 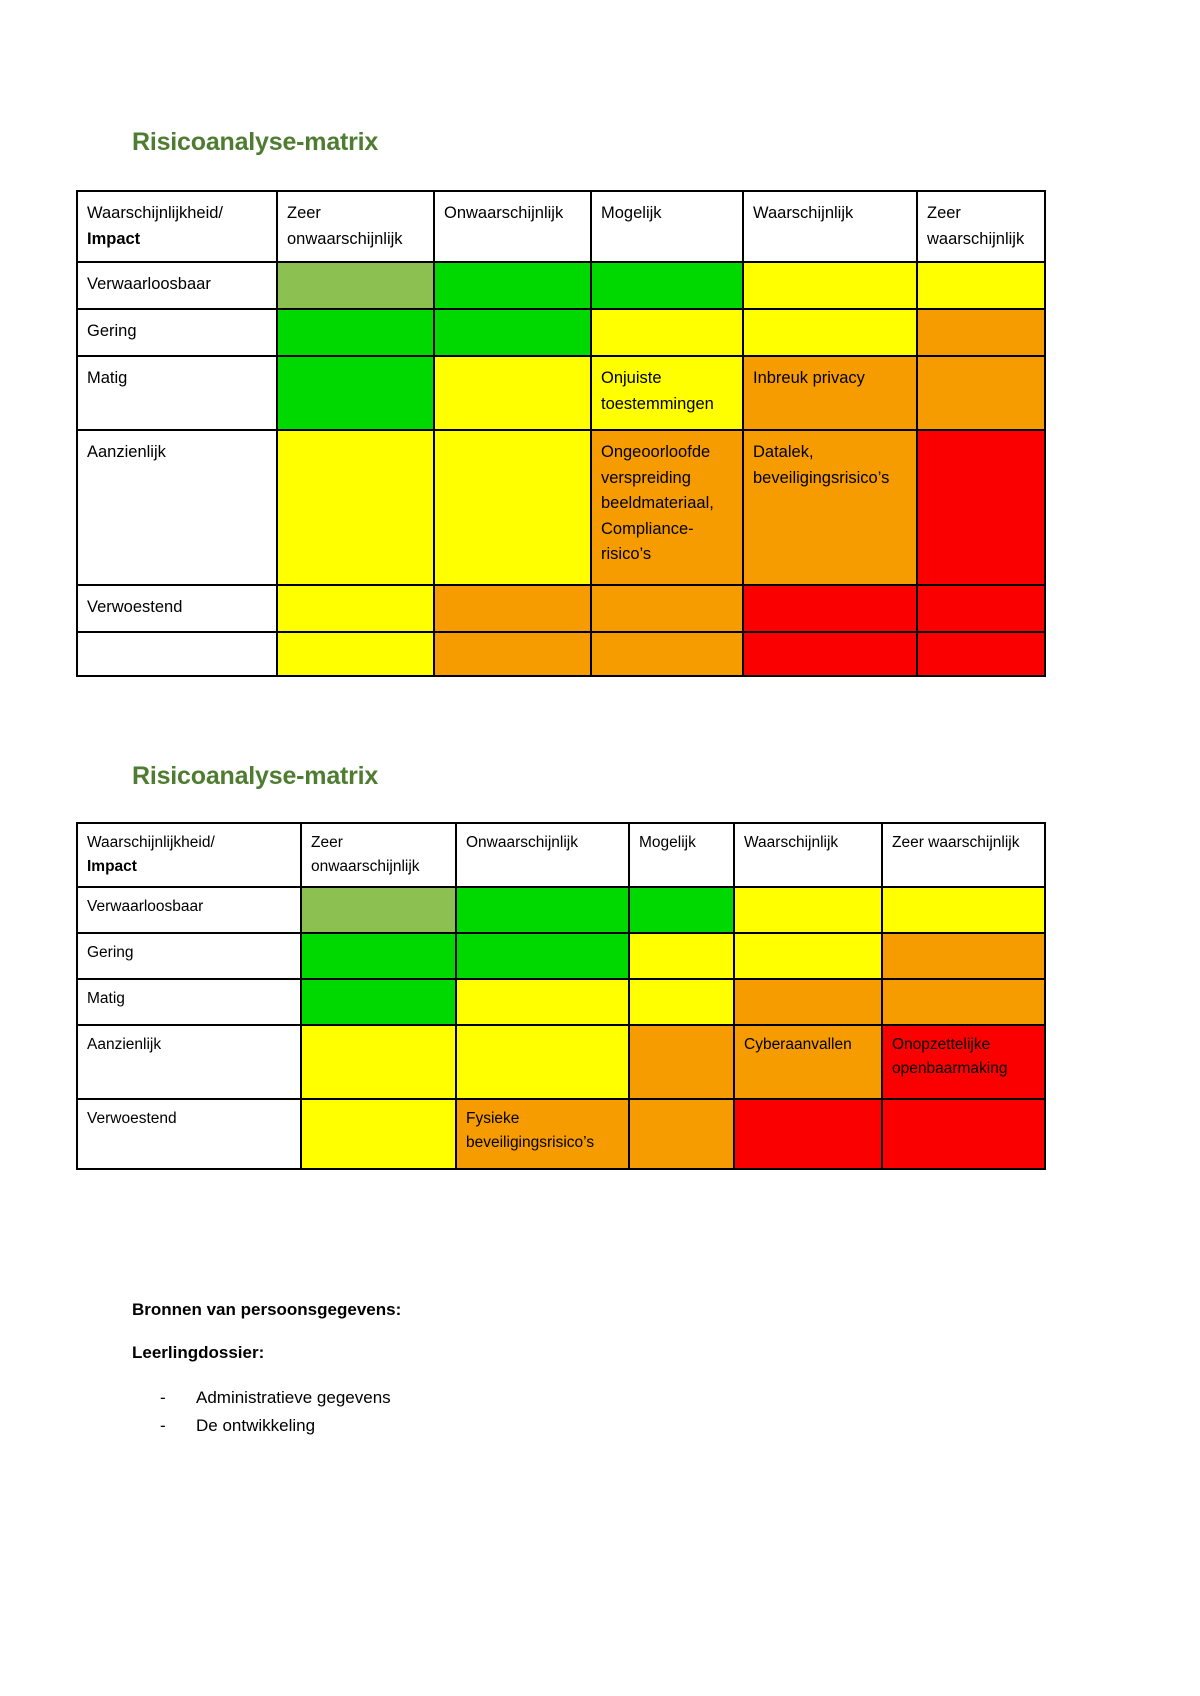 I want to click on matrix-cell-risk: Fysieke beveiligingsrisico’s, so click(x=542, y=1134).